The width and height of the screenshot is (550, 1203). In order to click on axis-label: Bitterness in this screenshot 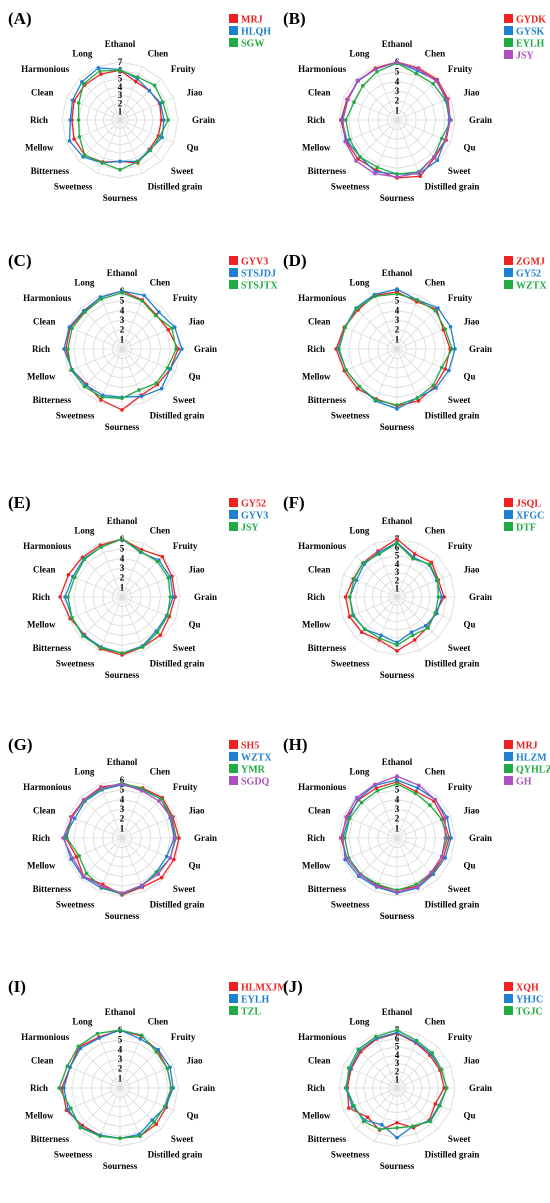, I will do `click(50, 171)`.